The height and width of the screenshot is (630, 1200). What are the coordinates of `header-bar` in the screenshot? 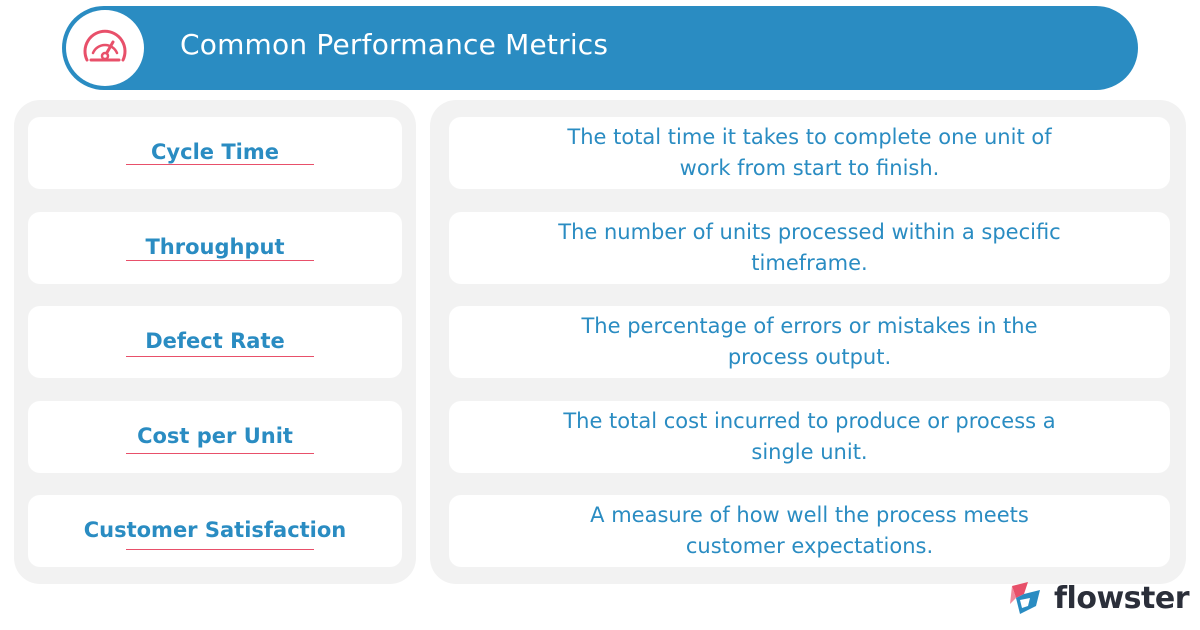 It's located at (600, 48).